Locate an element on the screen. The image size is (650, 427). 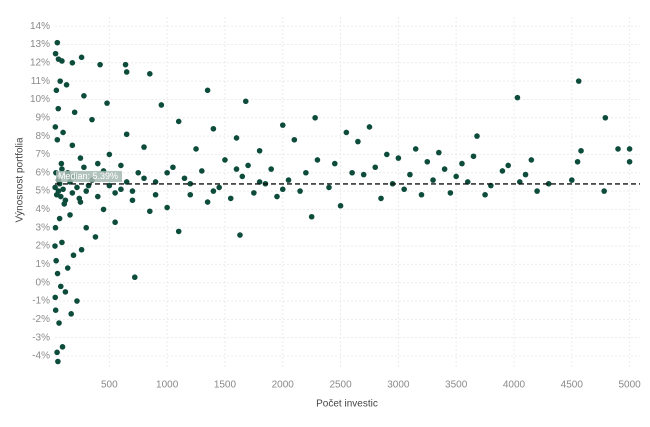
y-tick-label: 10% is located at coordinates (40, 99).